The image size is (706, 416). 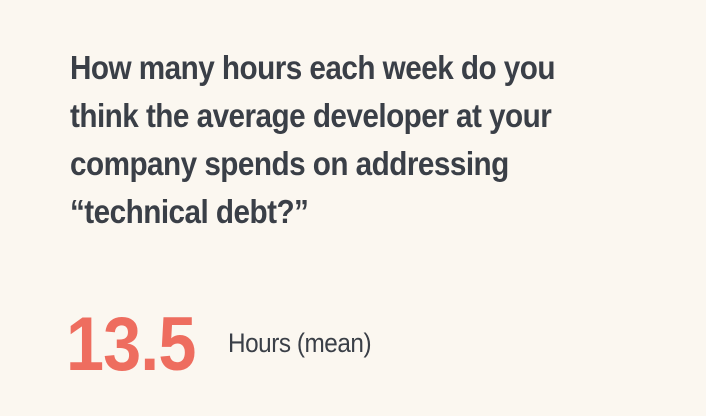 I want to click on stat-label: Hours (mean), so click(x=299, y=343).